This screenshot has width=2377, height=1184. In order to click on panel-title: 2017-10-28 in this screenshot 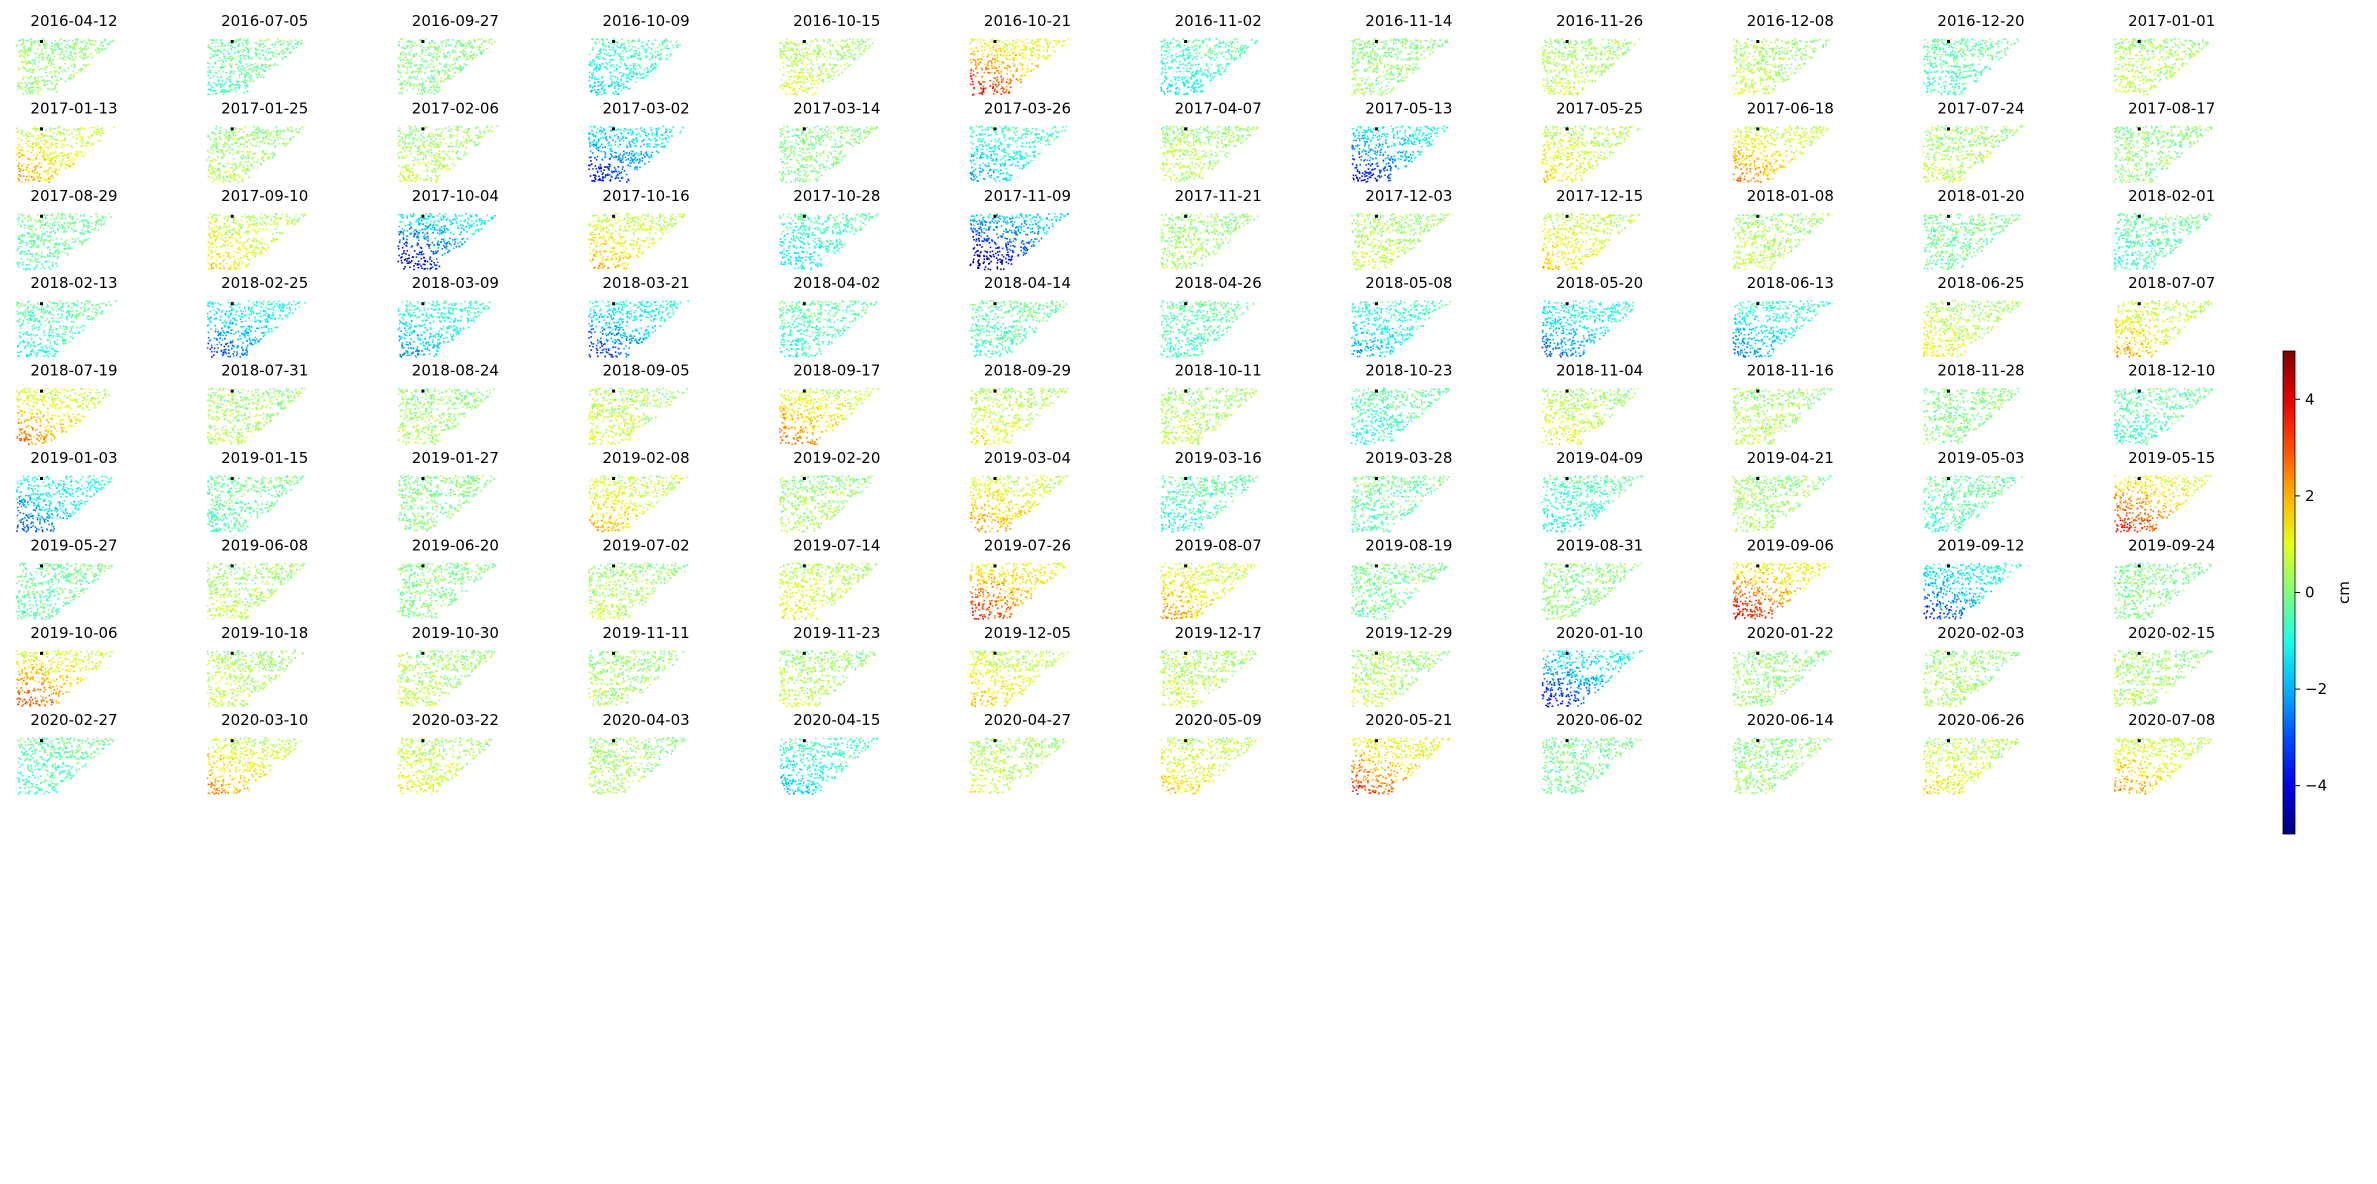, I will do `click(836, 196)`.